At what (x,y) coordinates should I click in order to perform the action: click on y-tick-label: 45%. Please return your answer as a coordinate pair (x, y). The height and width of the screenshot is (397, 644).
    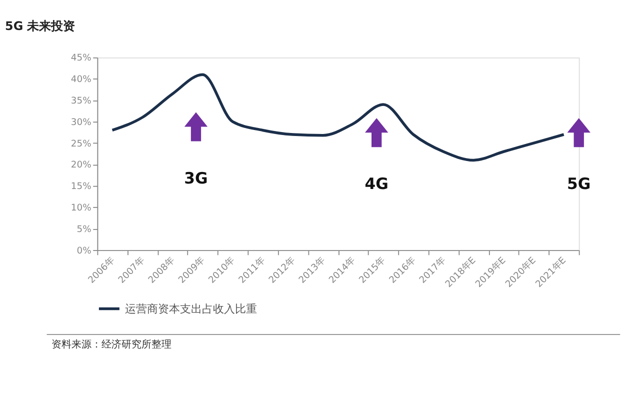
    Looking at the image, I should click on (81, 58).